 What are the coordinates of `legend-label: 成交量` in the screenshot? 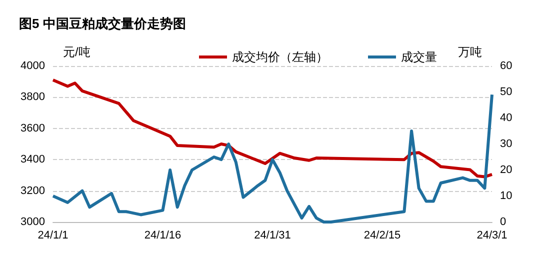 It's located at (419, 57).